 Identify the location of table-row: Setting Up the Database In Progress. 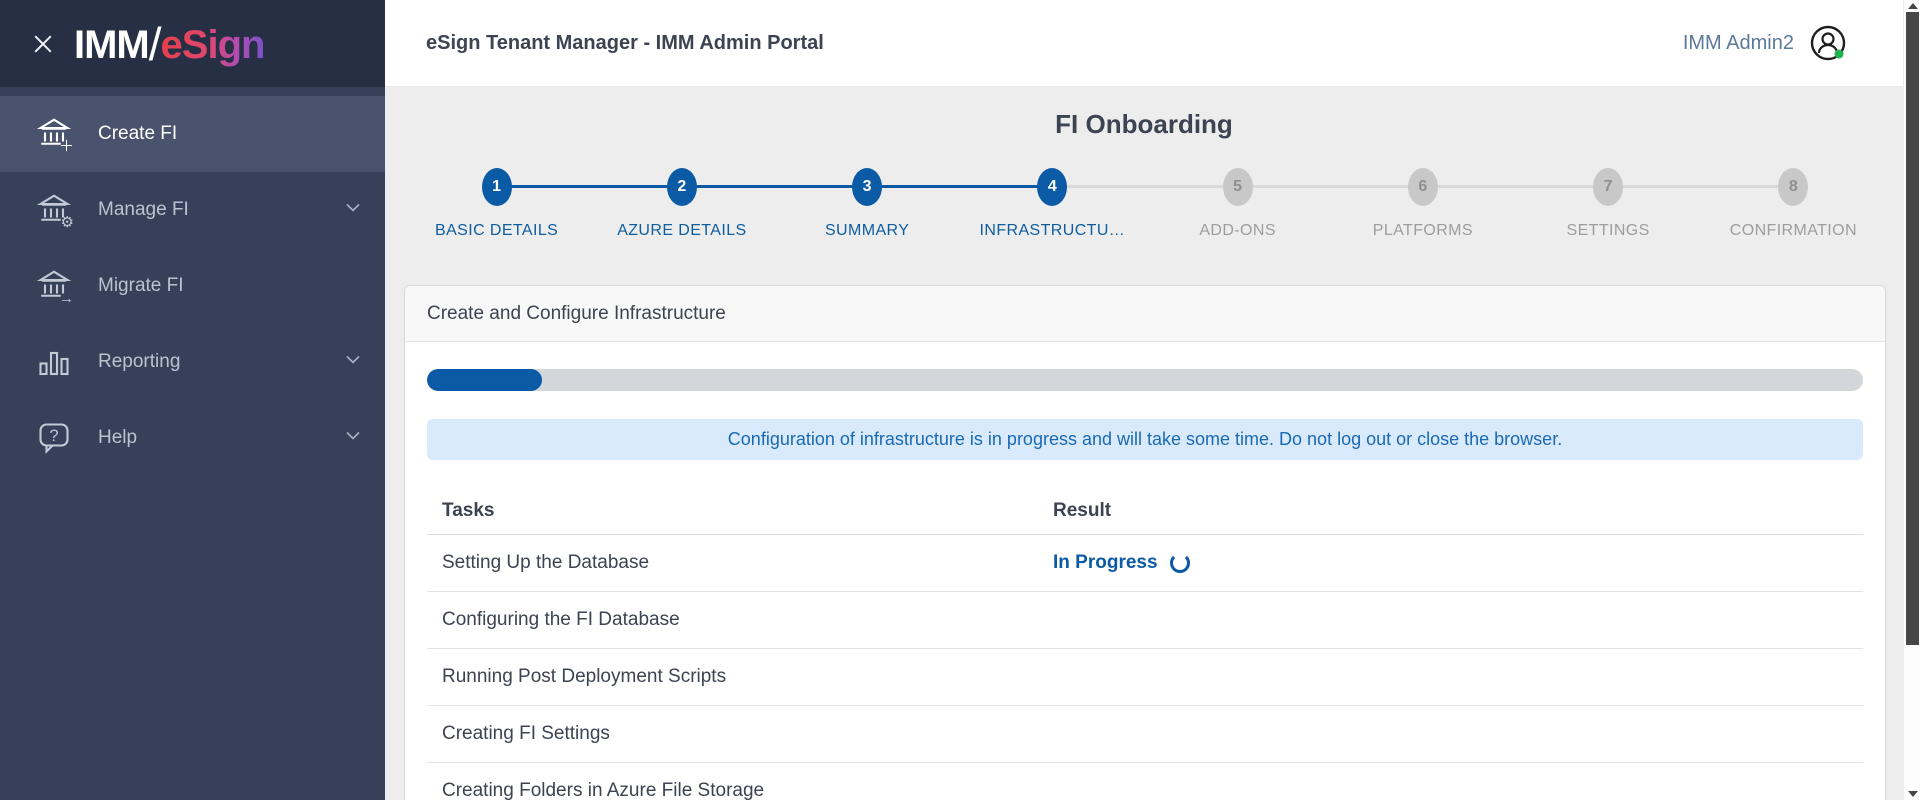
(1145, 563).